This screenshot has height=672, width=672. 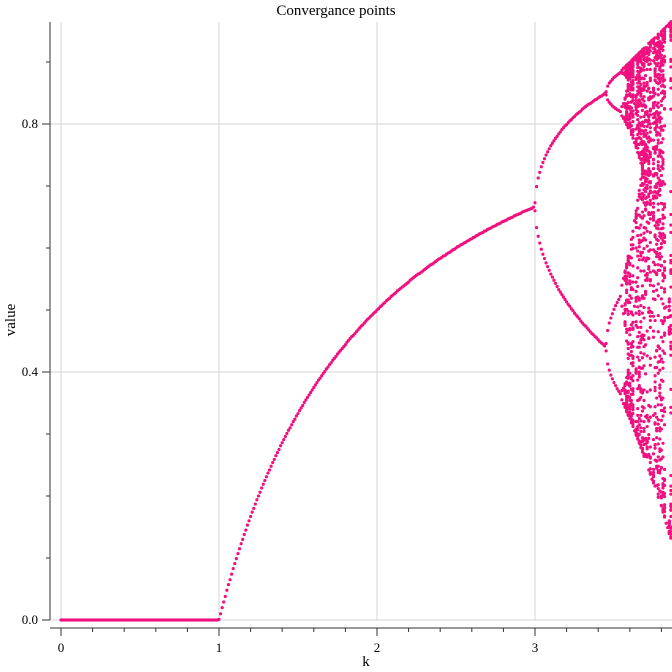 I want to click on chart-title: Convergance points, so click(x=335, y=11).